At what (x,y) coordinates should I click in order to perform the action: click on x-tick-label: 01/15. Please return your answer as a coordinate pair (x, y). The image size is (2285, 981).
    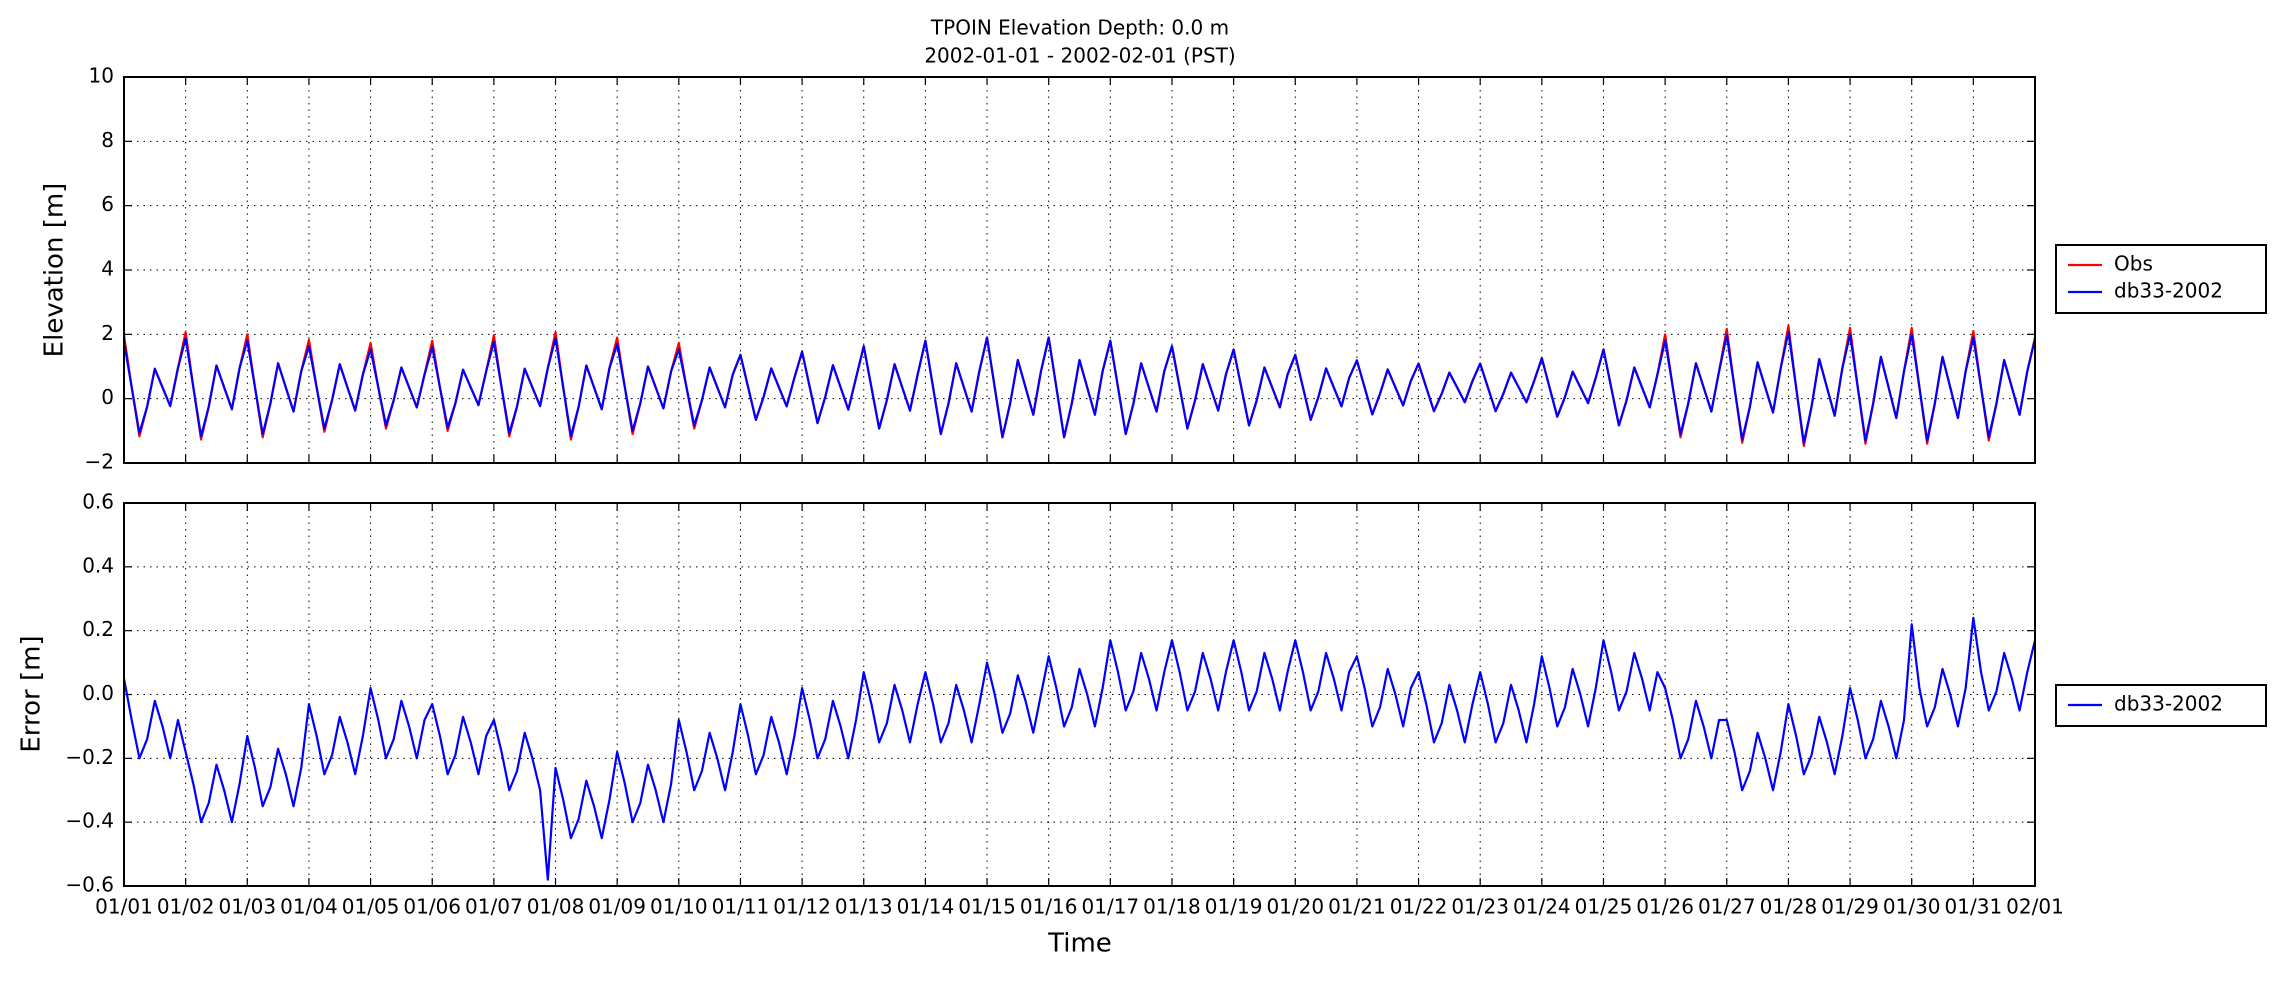
    Looking at the image, I should click on (987, 907).